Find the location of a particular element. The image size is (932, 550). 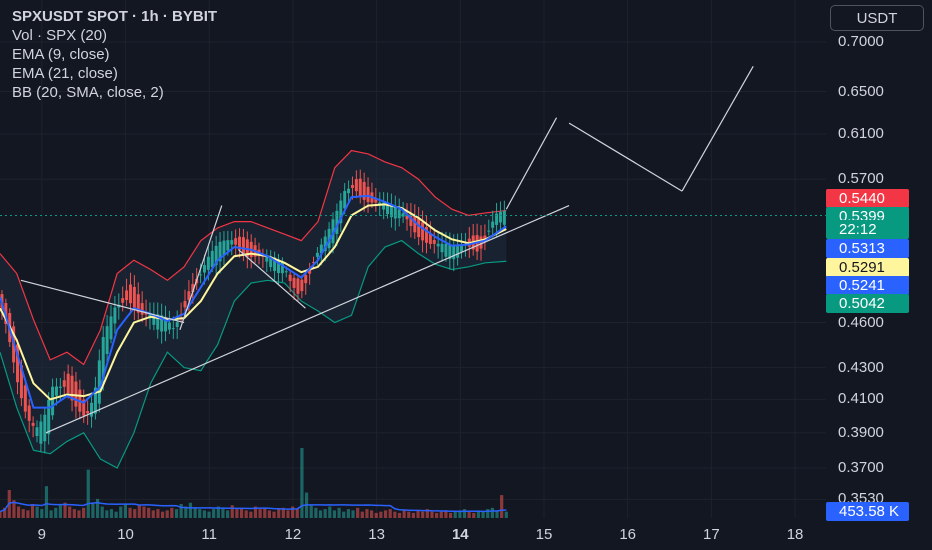

price-label-ema21: 0.5291 is located at coordinates (867, 267).